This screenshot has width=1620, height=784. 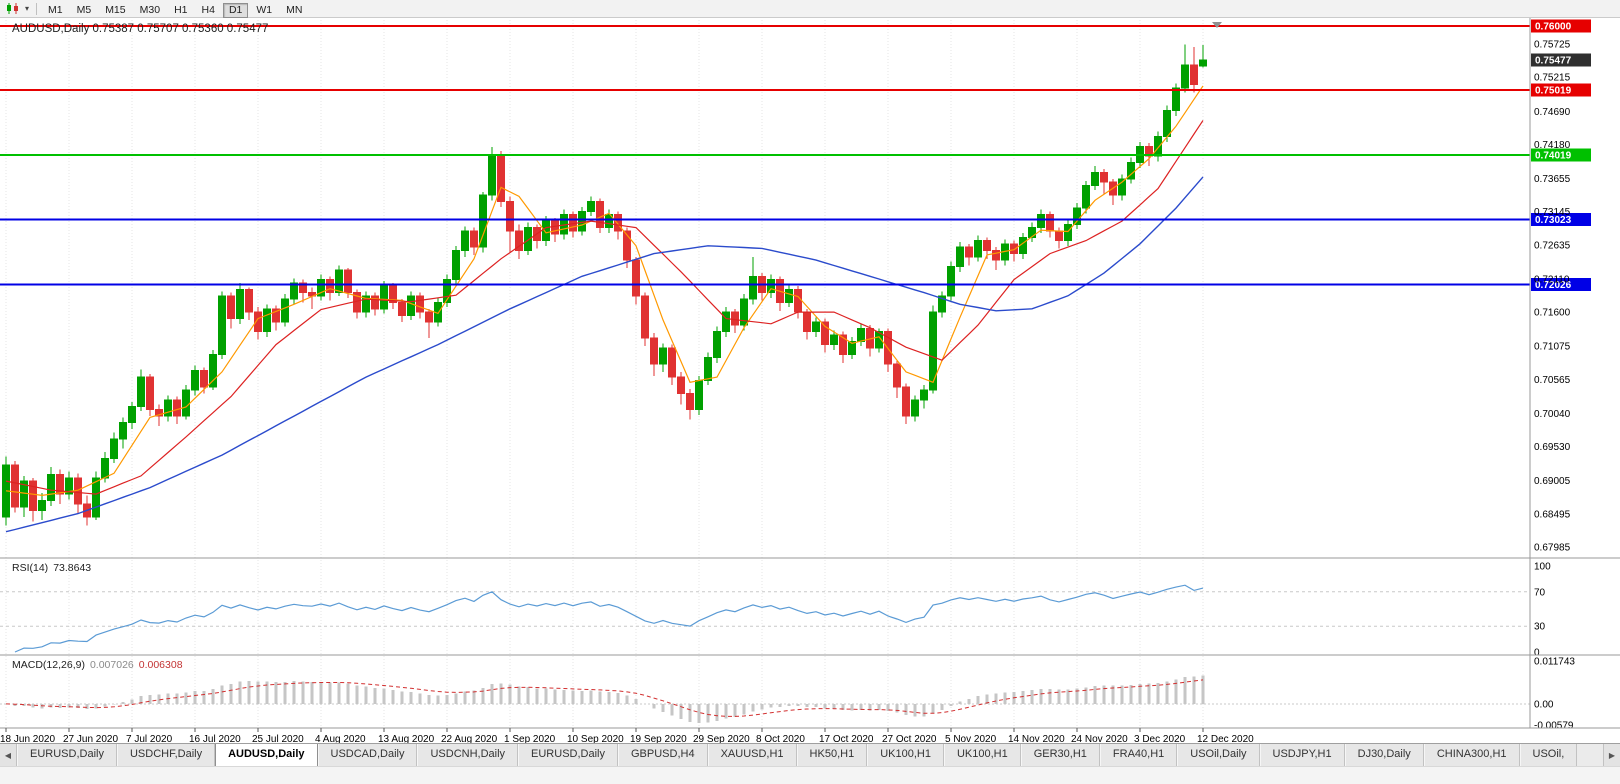 I want to click on svg-text: 3 Dec 2020, so click(x=1160, y=738).